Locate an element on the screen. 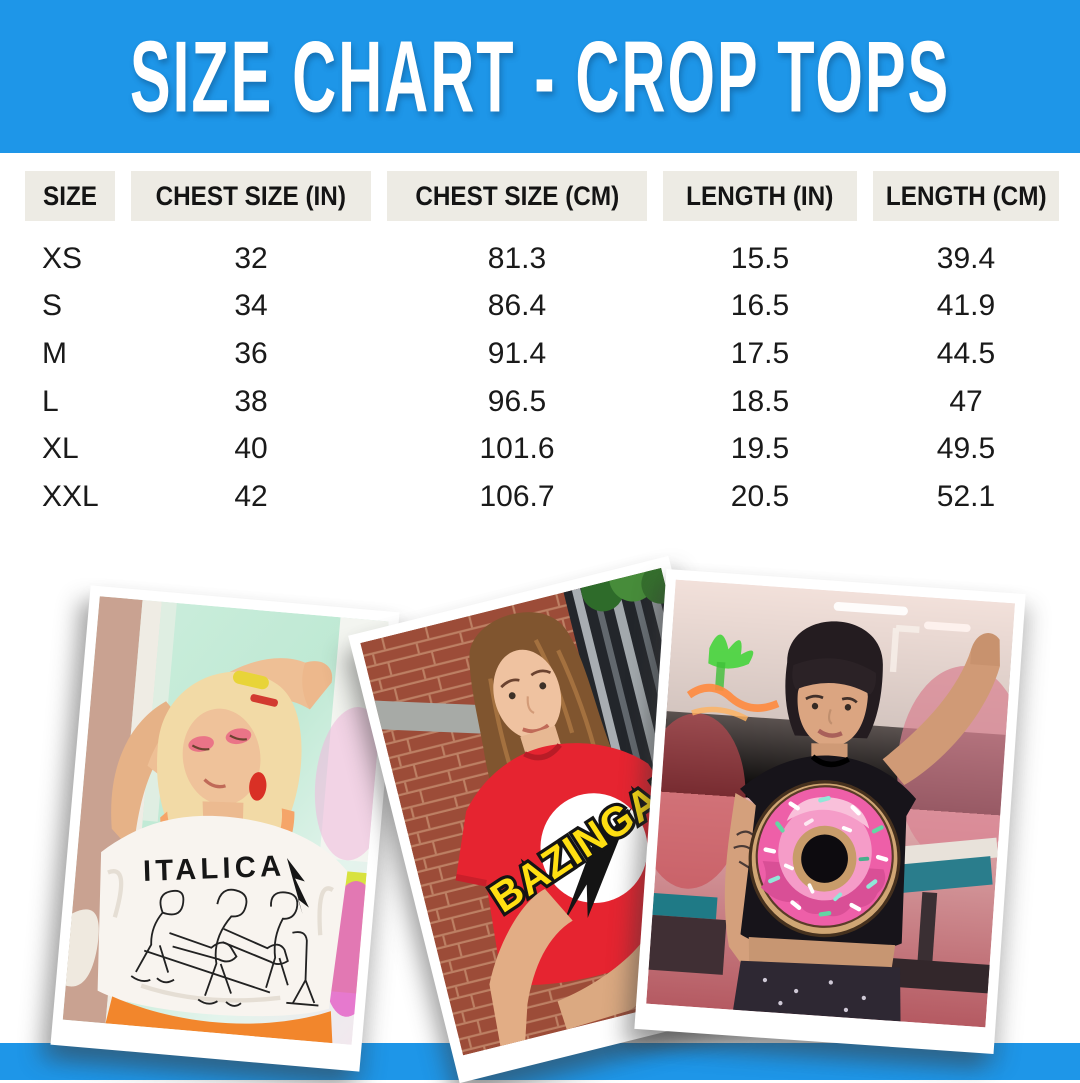 This screenshot has height=1083, width=1080. column-header-length-cm: LENGTH (CM) is located at coordinates (966, 196).